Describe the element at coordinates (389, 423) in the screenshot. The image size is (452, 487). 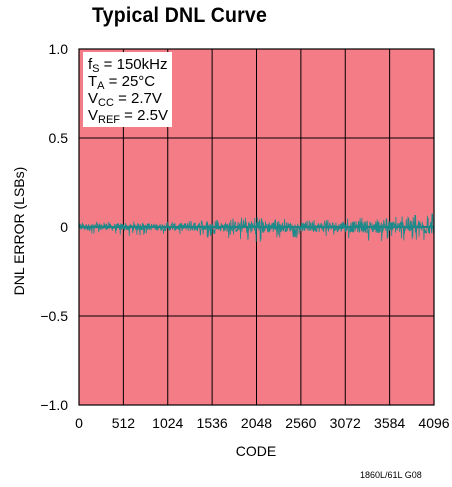
I see `x-tick-label: 3584` at that location.